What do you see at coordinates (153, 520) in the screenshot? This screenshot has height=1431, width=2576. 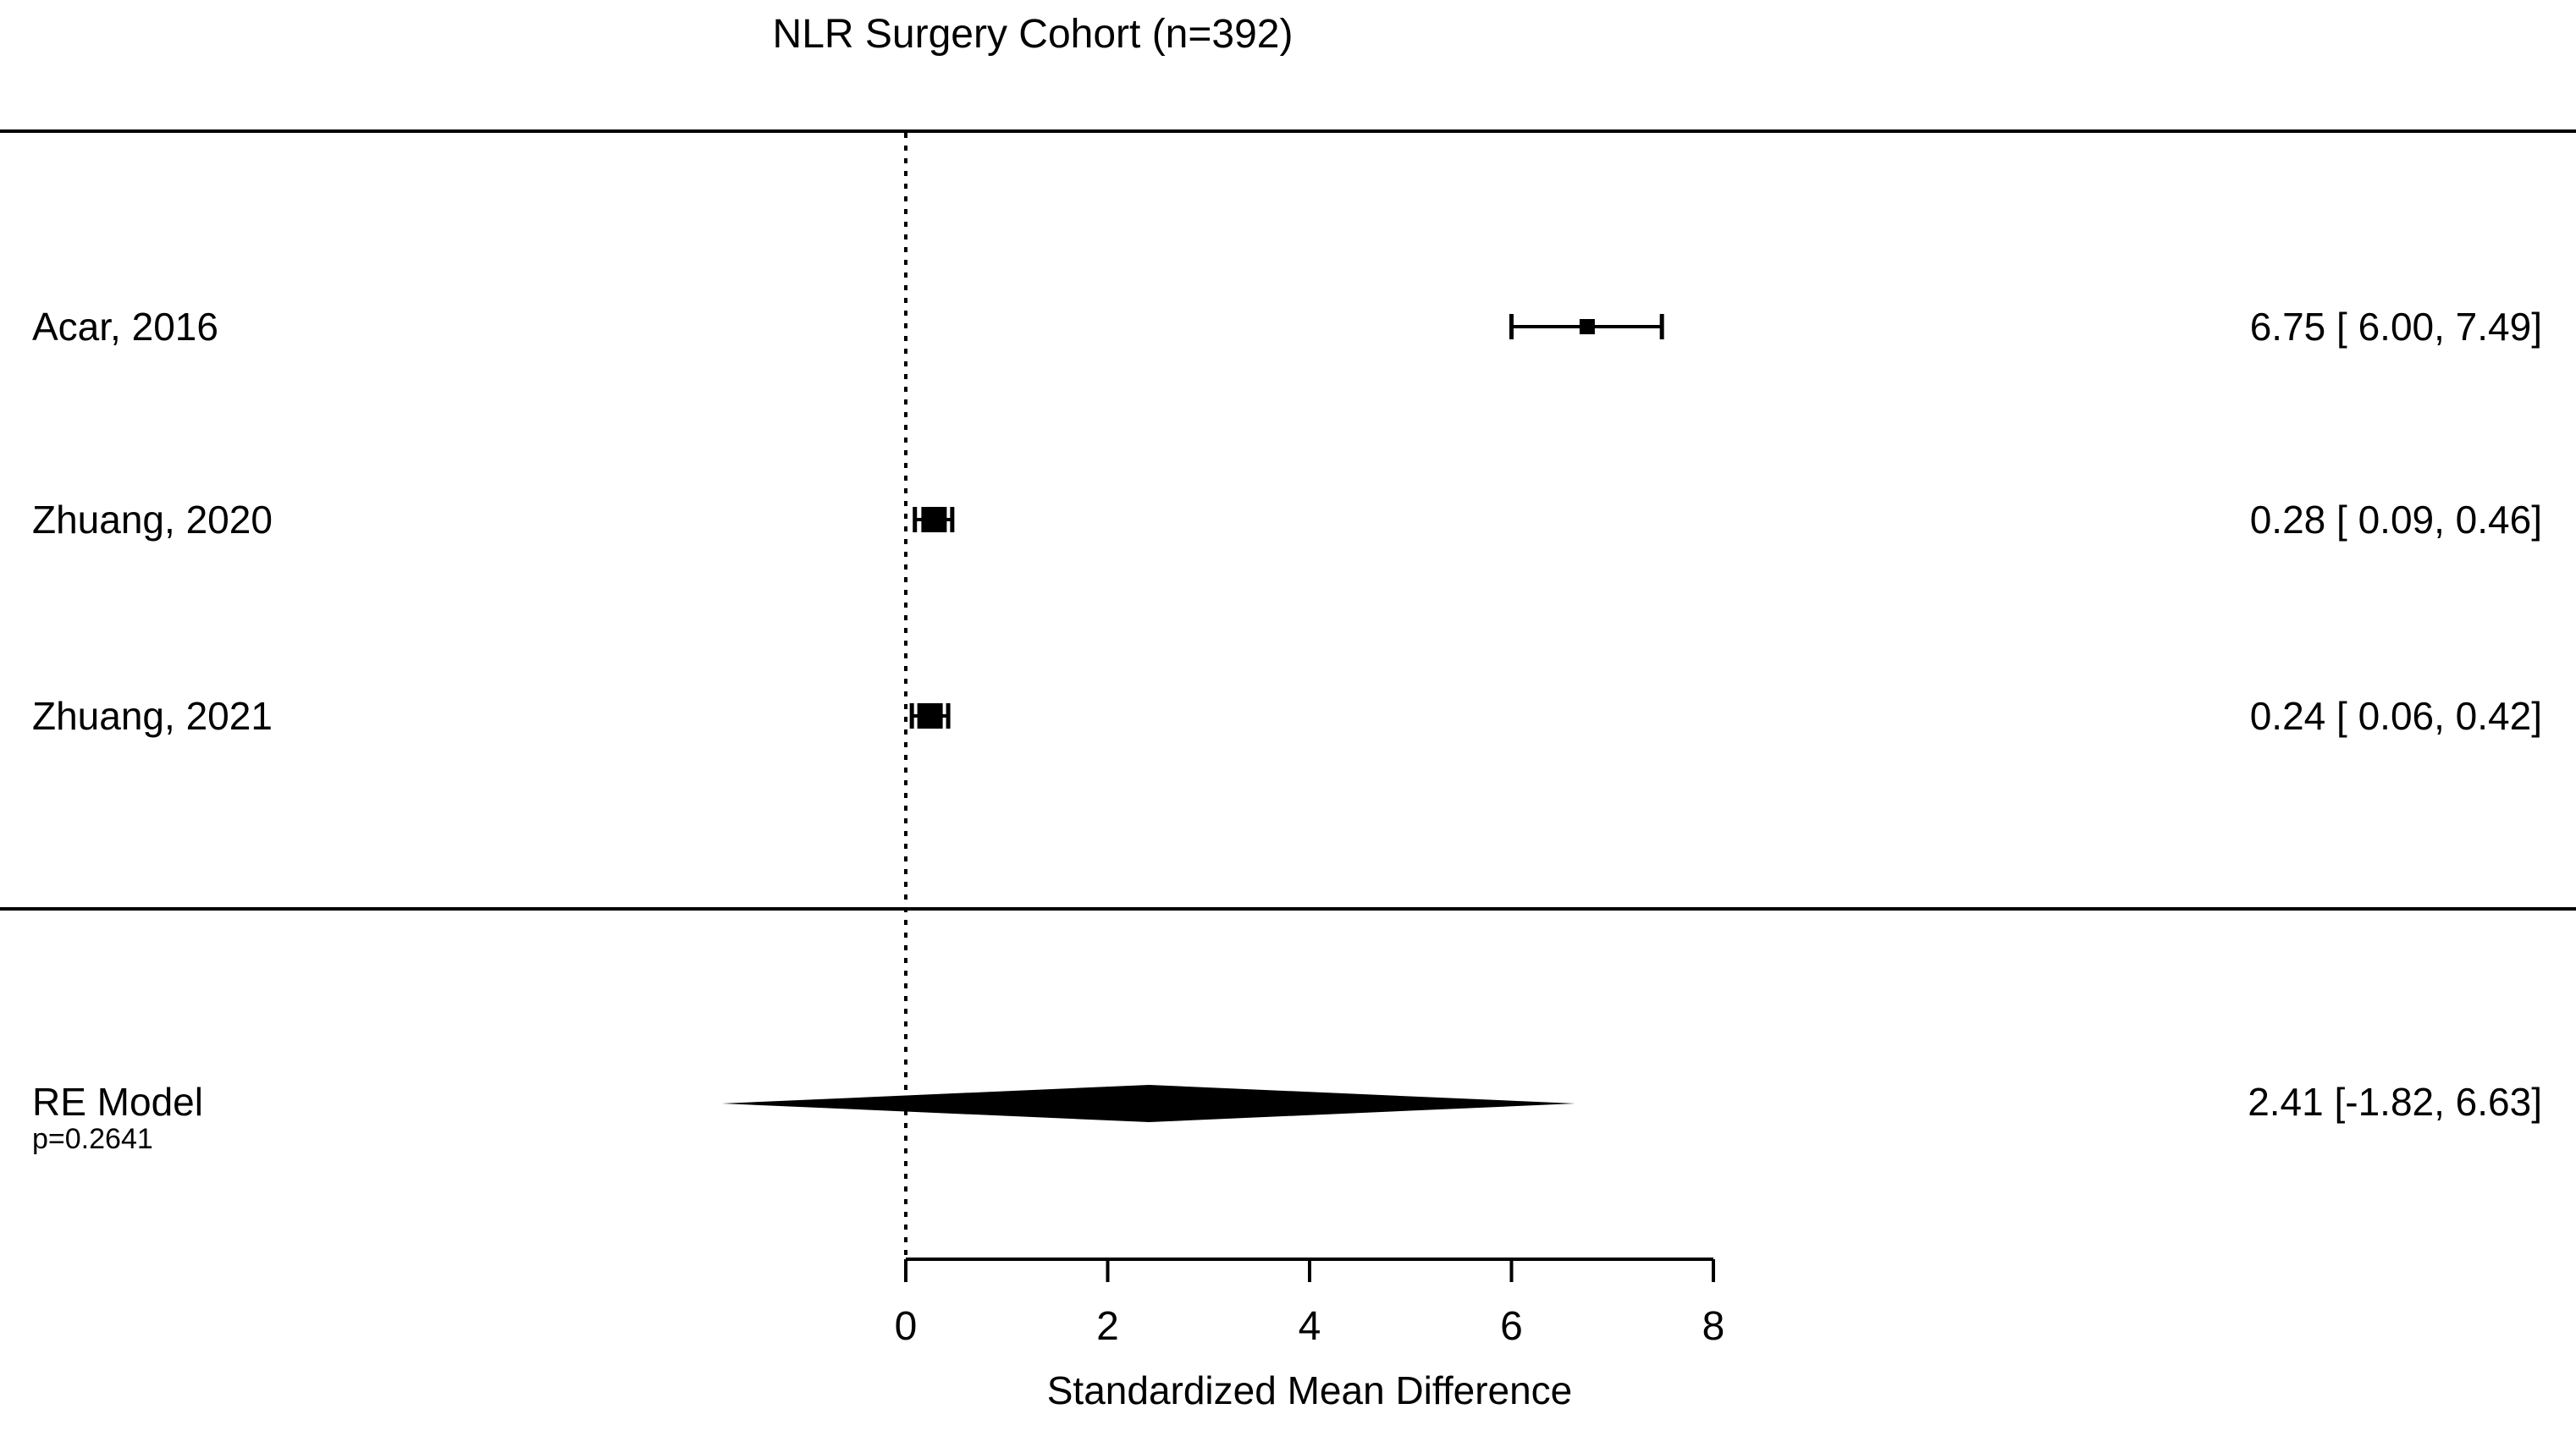 I see `study-label: Zhuang, 2020` at bounding box center [153, 520].